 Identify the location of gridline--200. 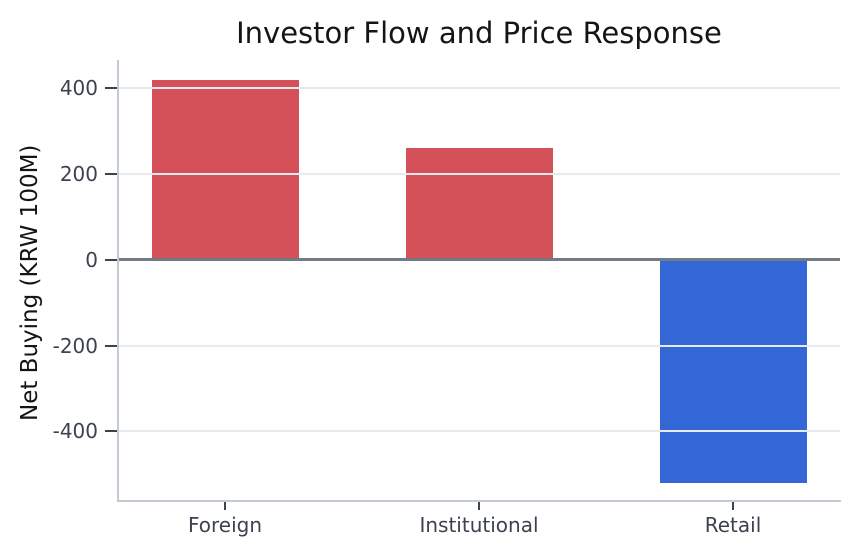
(479, 345).